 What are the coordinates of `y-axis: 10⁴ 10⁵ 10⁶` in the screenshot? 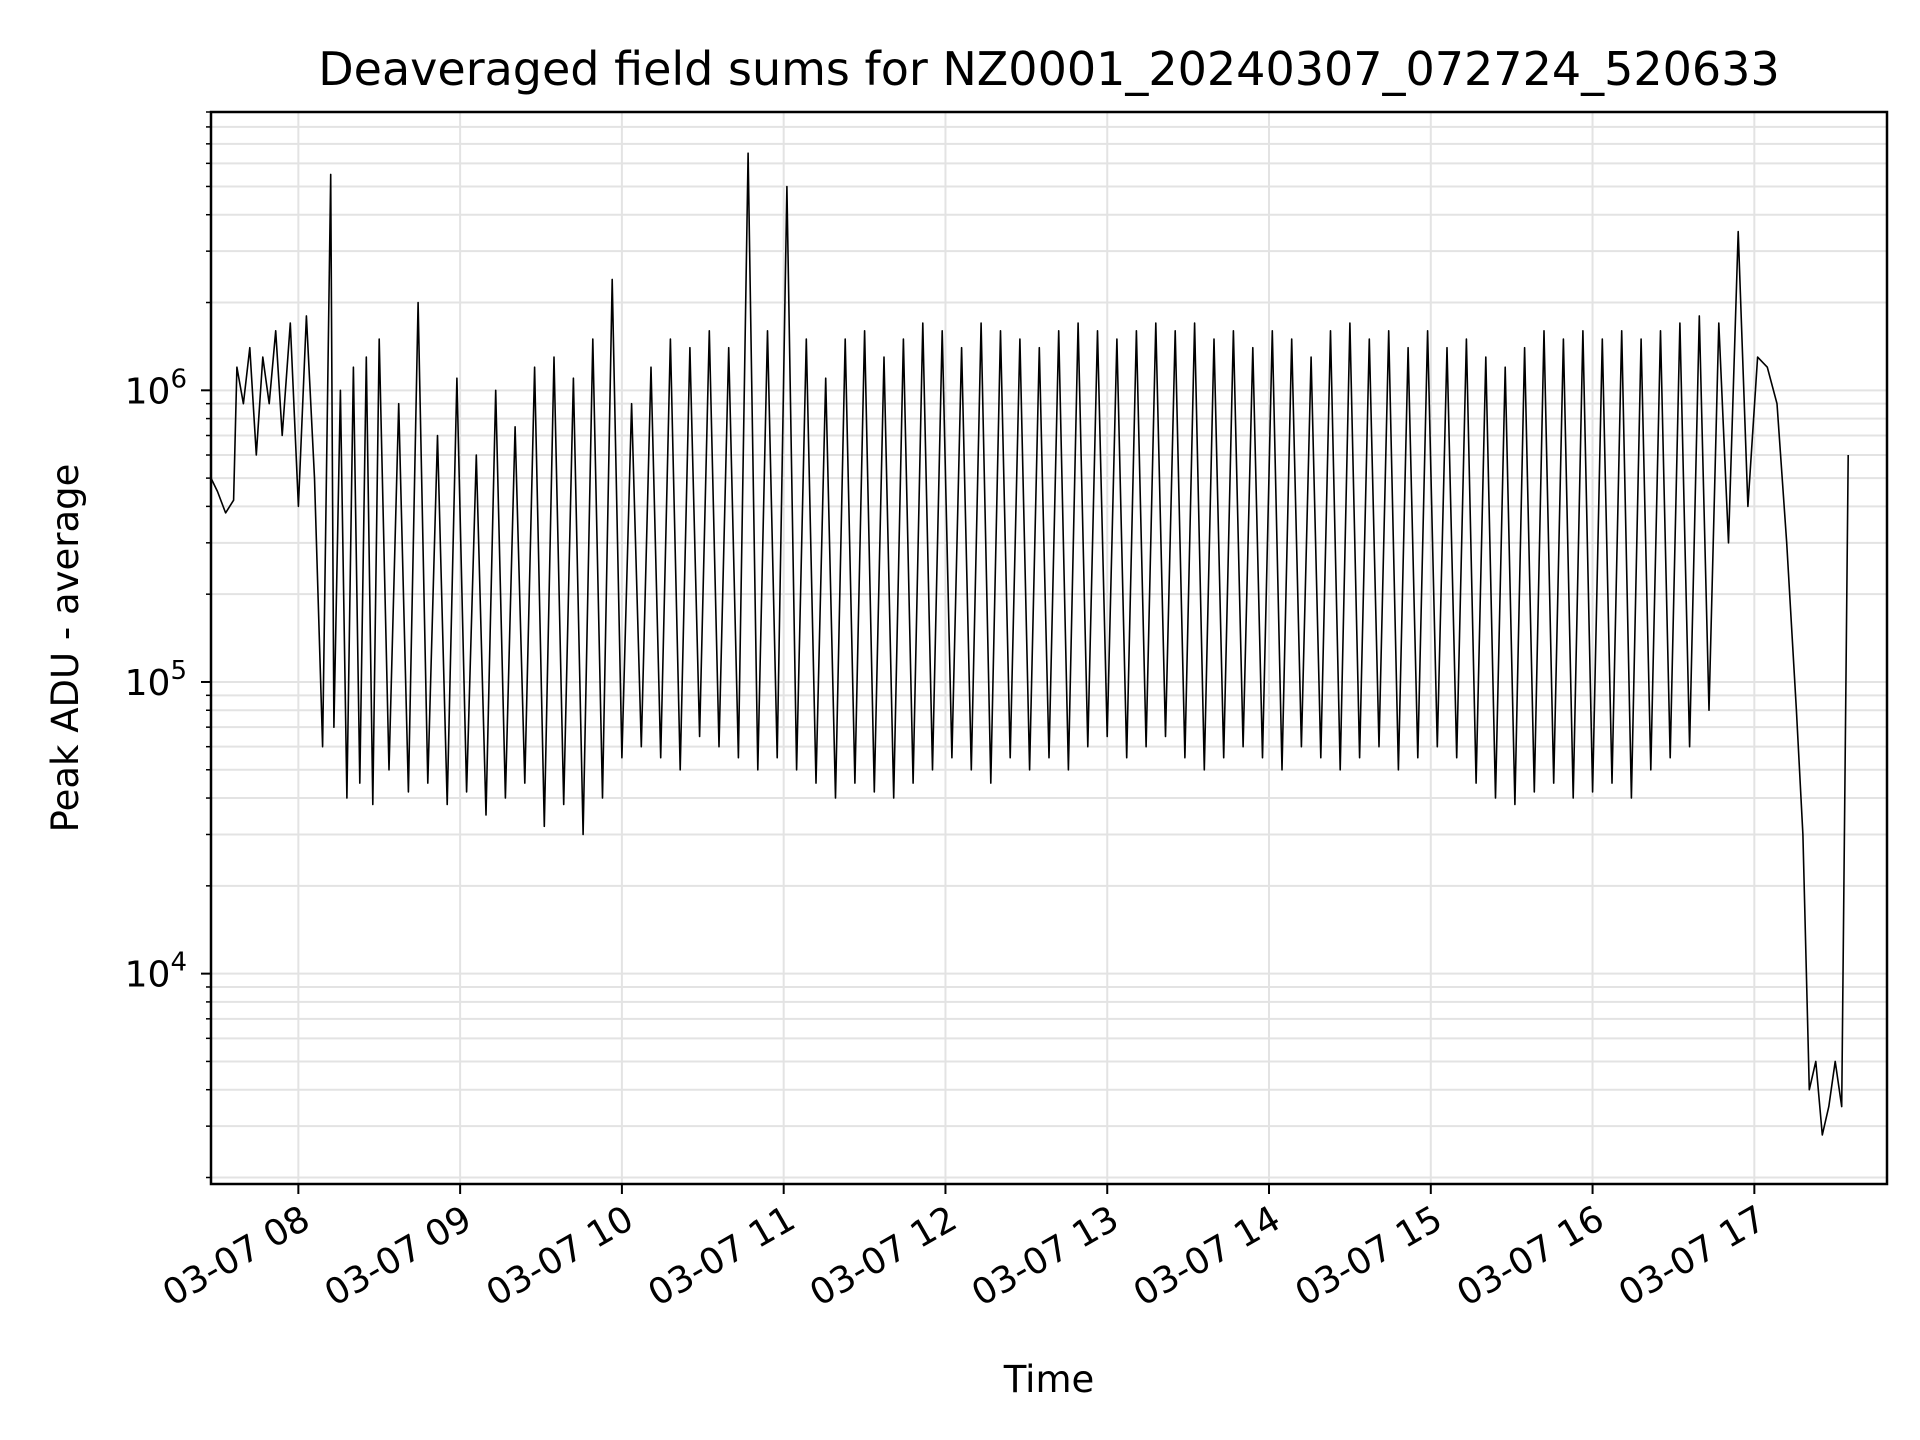 It's located at (168, 645).